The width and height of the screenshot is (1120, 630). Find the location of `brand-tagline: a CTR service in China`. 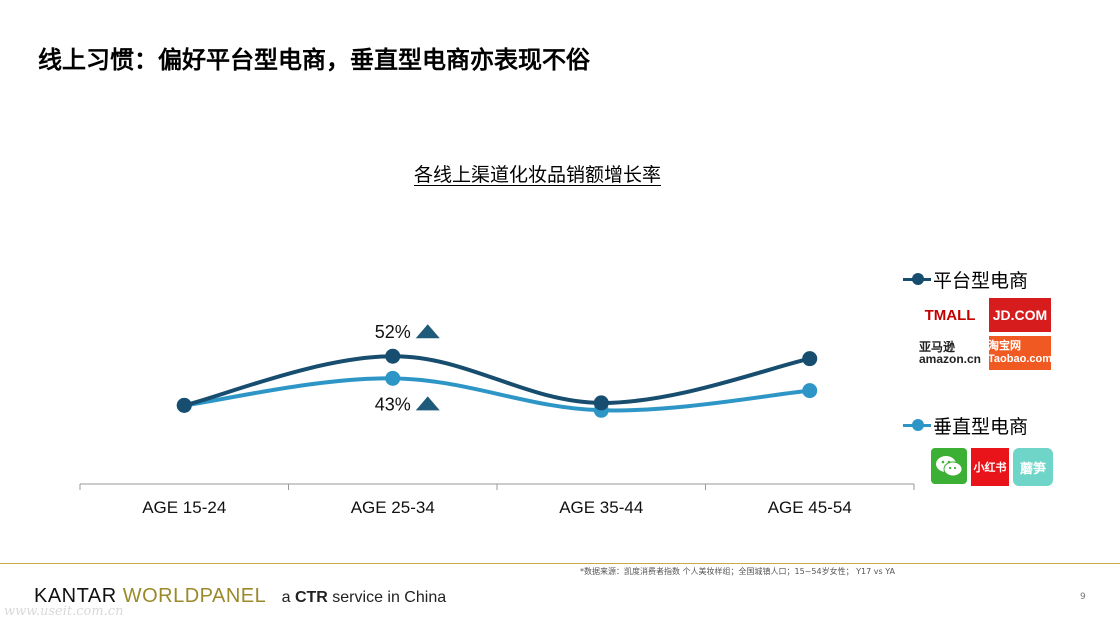

brand-tagline: a CTR service in China is located at coordinates (364, 597).